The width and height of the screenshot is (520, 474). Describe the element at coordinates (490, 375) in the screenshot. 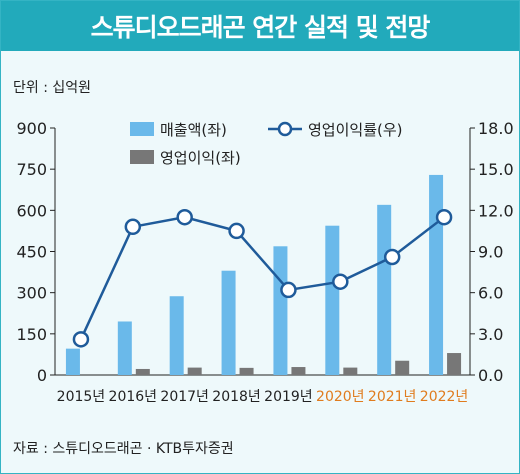

I see `right-tick-label: 0.0` at that location.